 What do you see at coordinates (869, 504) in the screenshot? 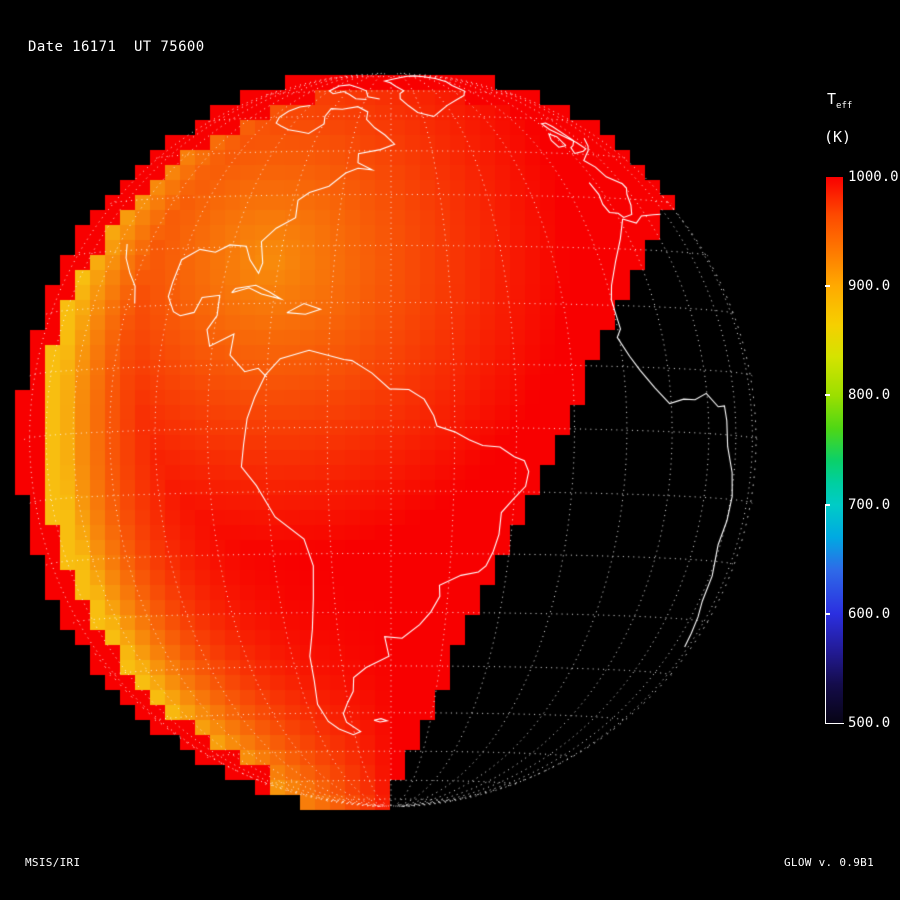
I see `colorbar-tick-label: 700.0` at bounding box center [869, 504].